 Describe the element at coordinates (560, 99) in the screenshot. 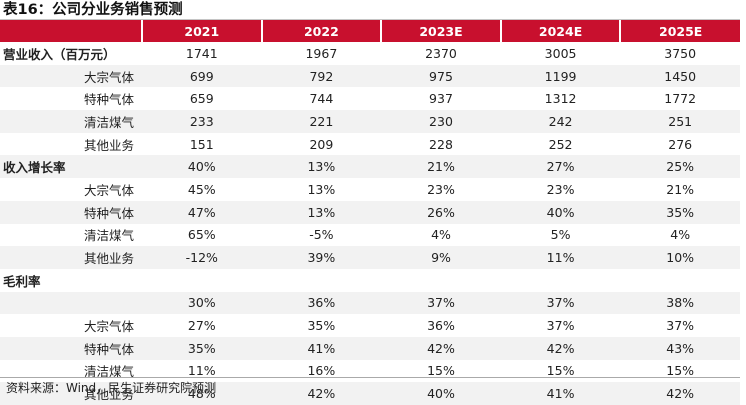

I see `value-cell: 1312` at that location.